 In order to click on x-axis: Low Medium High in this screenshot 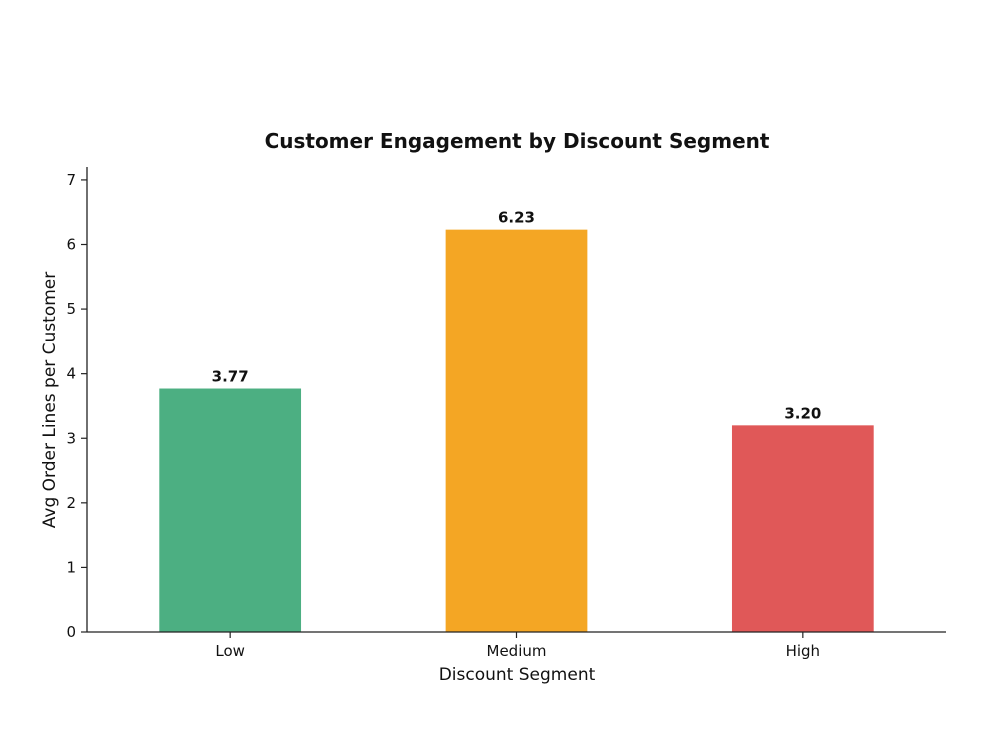, I will do `click(517, 646)`.